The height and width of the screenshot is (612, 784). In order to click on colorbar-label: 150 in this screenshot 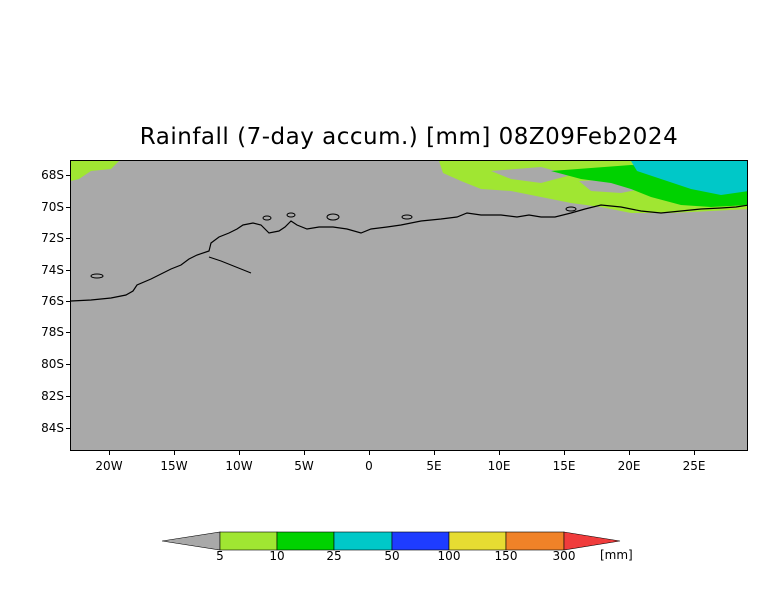, I will do `click(506, 556)`.